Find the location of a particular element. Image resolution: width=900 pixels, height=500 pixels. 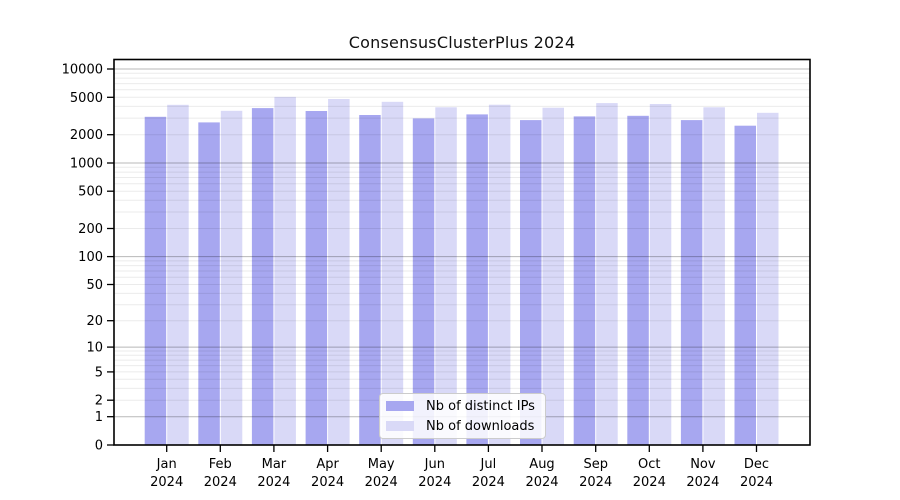

y-tick-label: 2 is located at coordinates (99, 401).